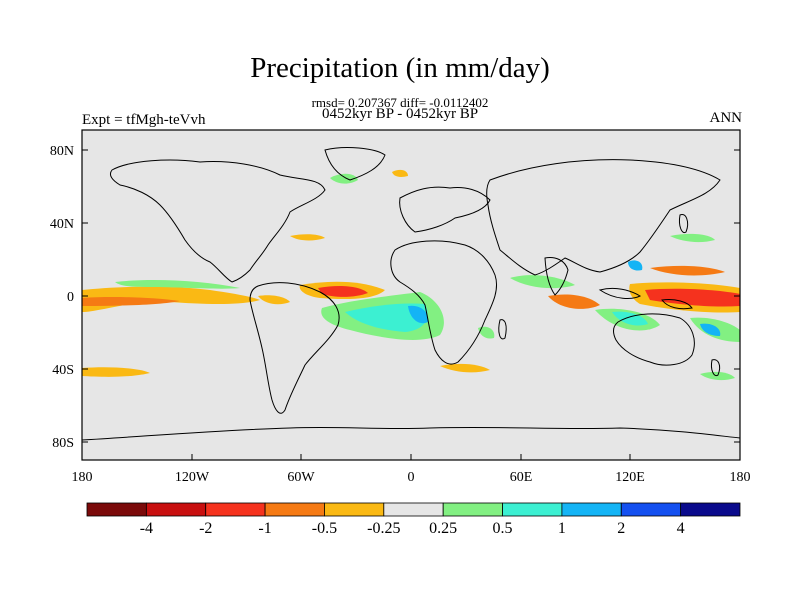 The image size is (800, 600). Describe the element at coordinates (383, 528) in the screenshot. I see `colorbar-label: -0.25` at that location.